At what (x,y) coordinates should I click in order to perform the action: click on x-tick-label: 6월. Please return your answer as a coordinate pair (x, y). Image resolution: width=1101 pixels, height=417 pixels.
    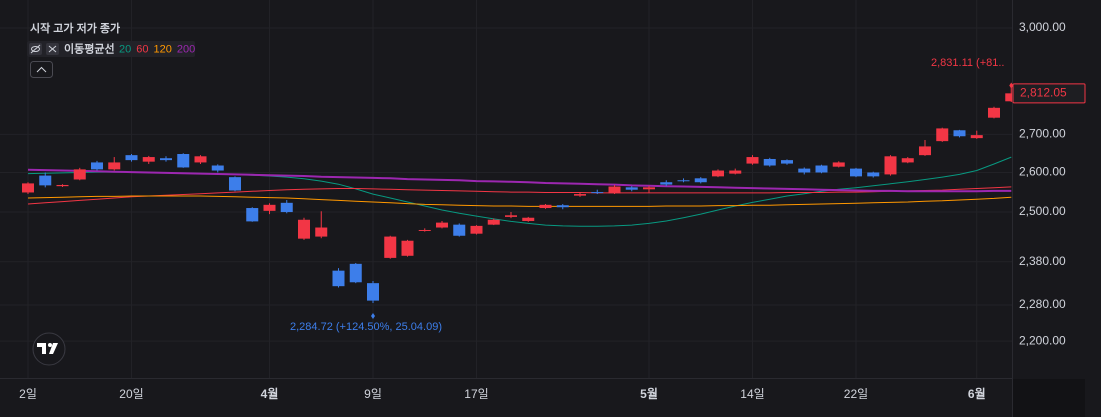
    Looking at the image, I should click on (977, 393).